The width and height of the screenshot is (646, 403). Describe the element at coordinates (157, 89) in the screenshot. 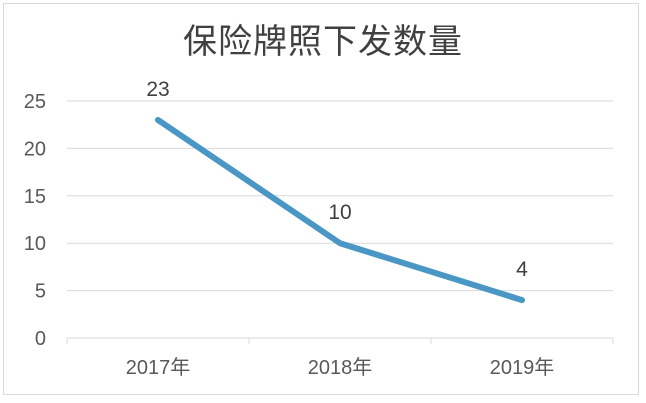

I see `data-label: 23` at that location.